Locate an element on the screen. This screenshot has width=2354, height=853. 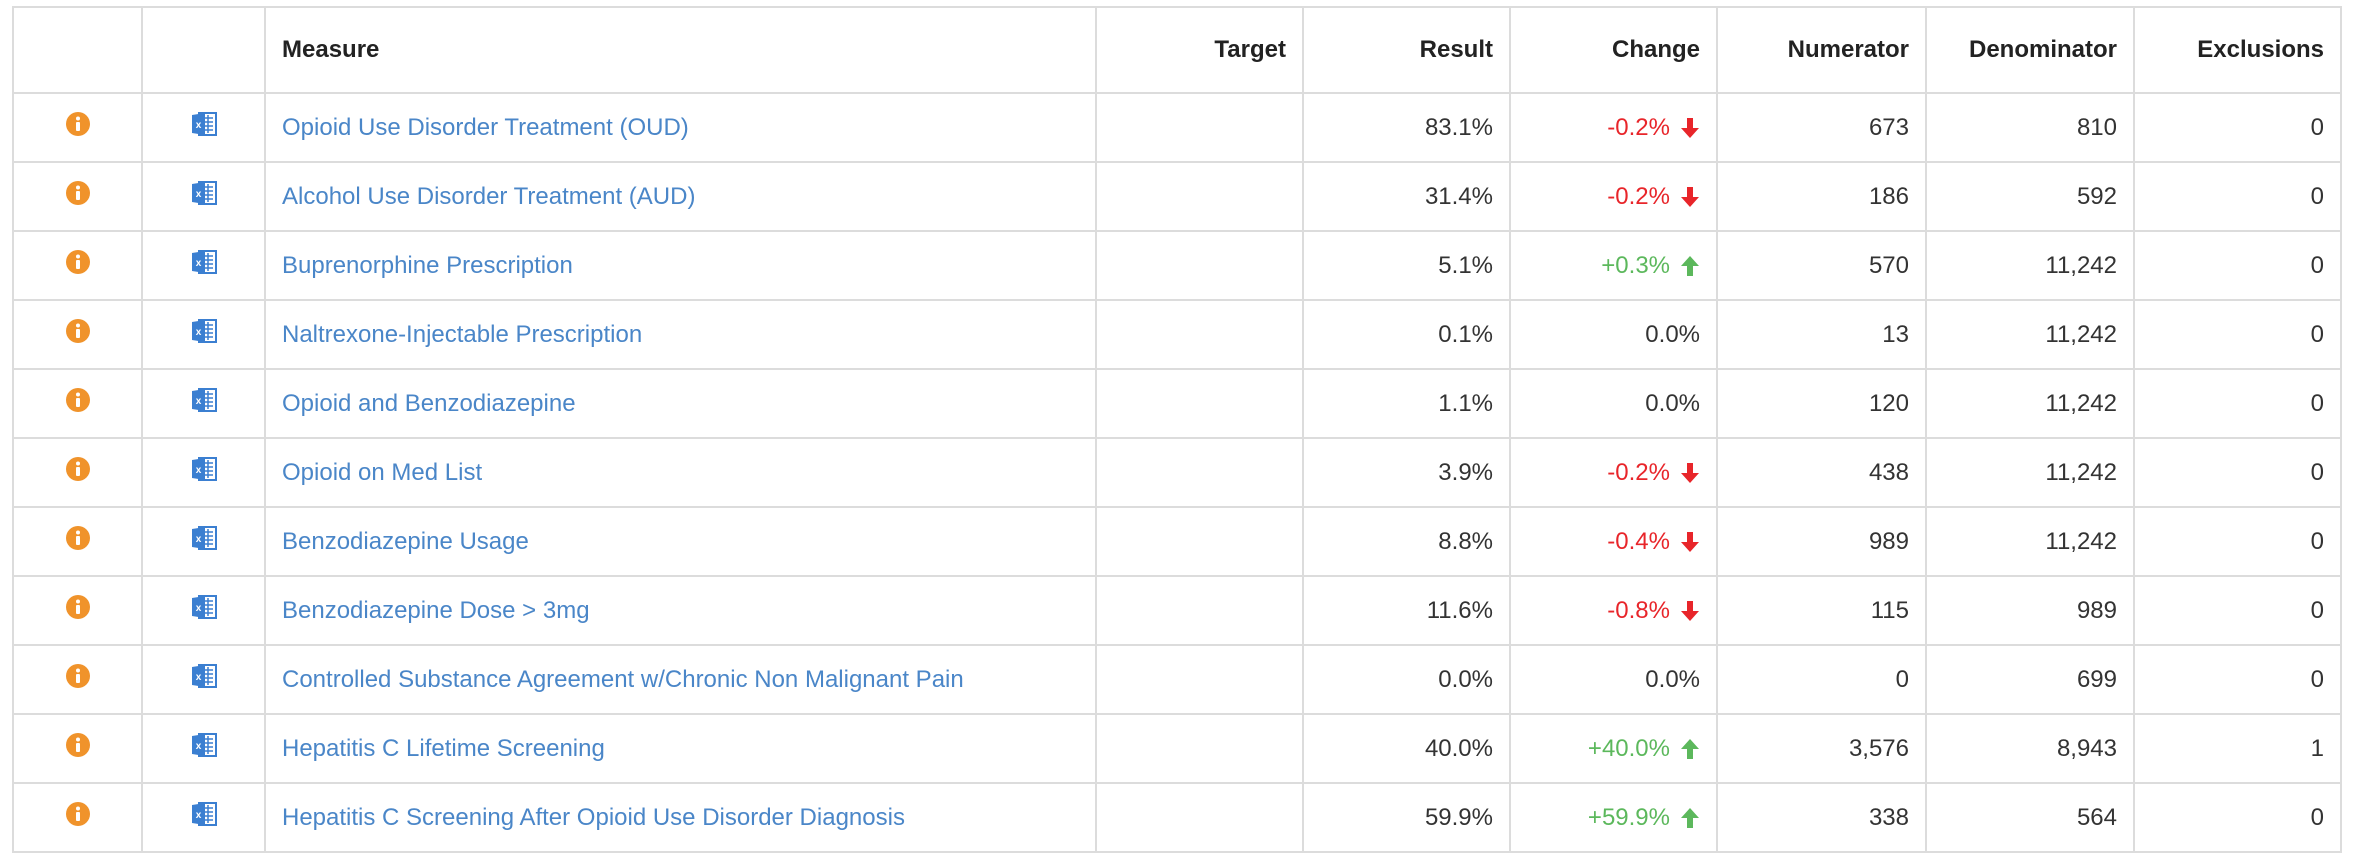
measure-link: Opioid on Med List is located at coordinates (382, 472).